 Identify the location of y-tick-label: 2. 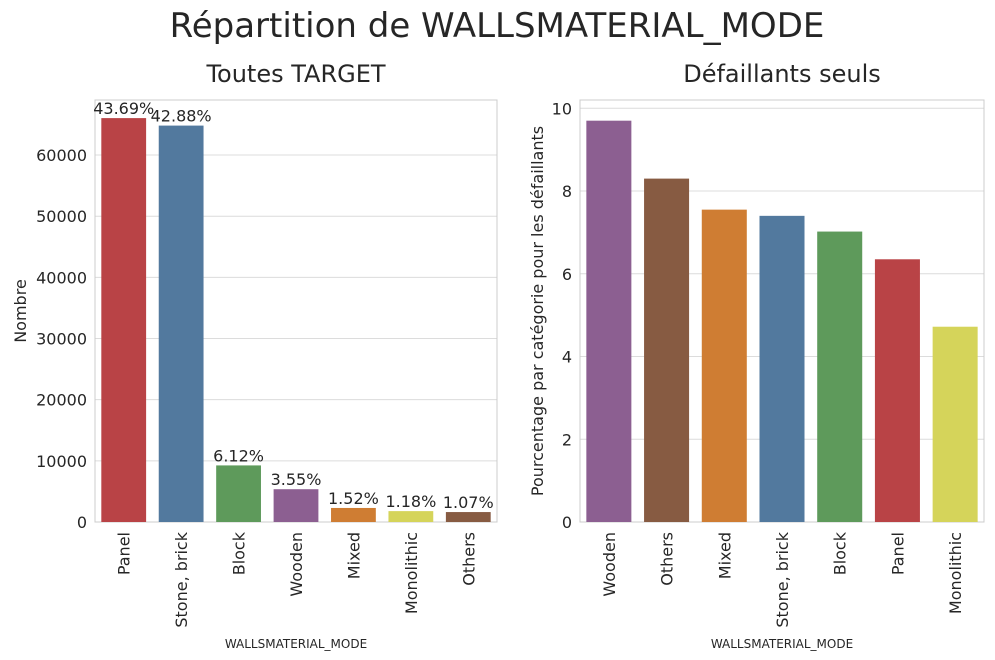
(567, 439).